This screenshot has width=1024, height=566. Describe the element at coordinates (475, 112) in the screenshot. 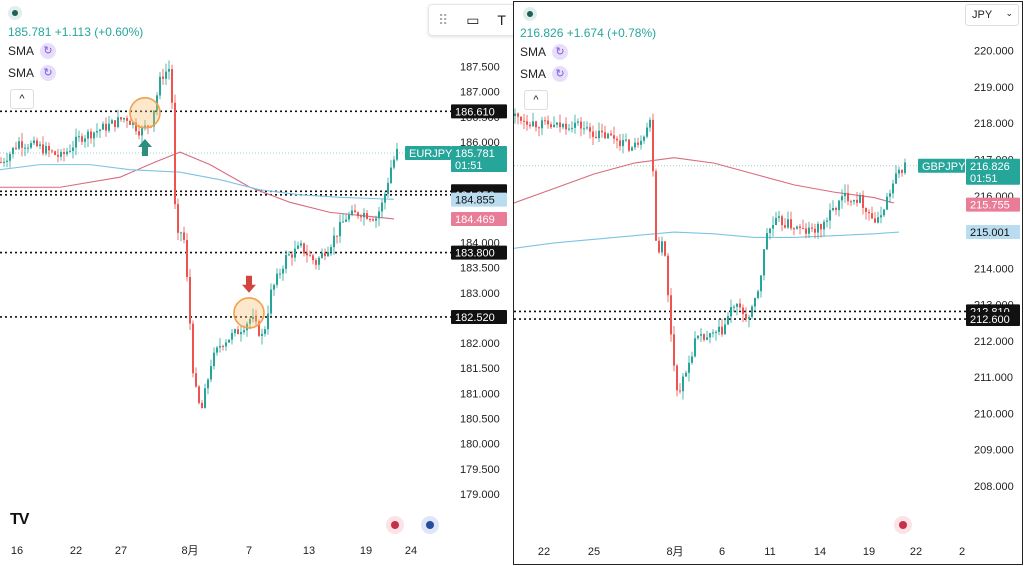

I see `level-price-label: 186.610` at that location.